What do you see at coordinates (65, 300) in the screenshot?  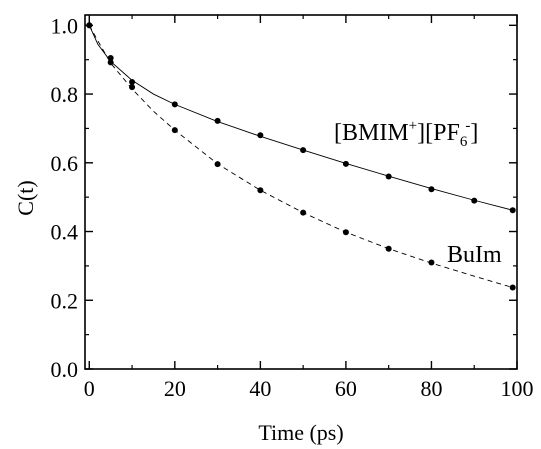 I see `y-tick-label: 0.2` at bounding box center [65, 300].